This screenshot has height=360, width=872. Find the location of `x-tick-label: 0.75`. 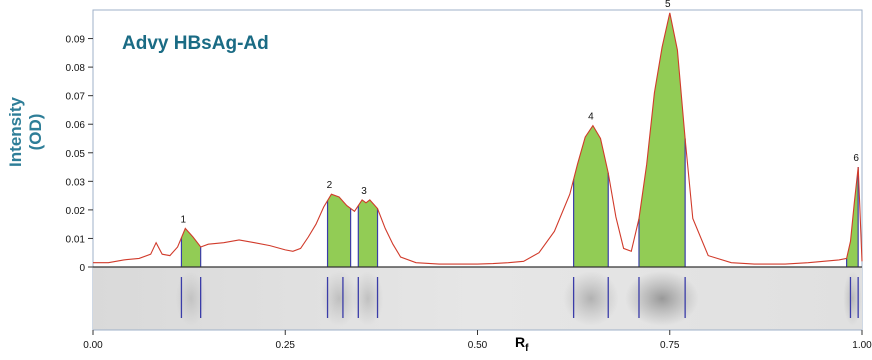

x-tick-label: 0.75 is located at coordinates (670, 345).